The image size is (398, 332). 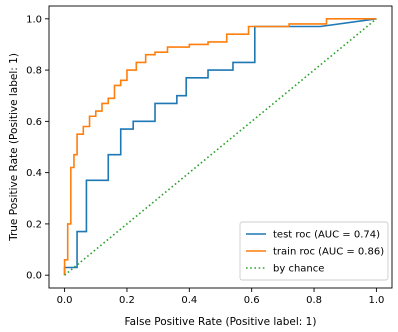 What do you see at coordinates (376, 300) in the screenshot?
I see `x-tick-label: 1.0` at bounding box center [376, 300].